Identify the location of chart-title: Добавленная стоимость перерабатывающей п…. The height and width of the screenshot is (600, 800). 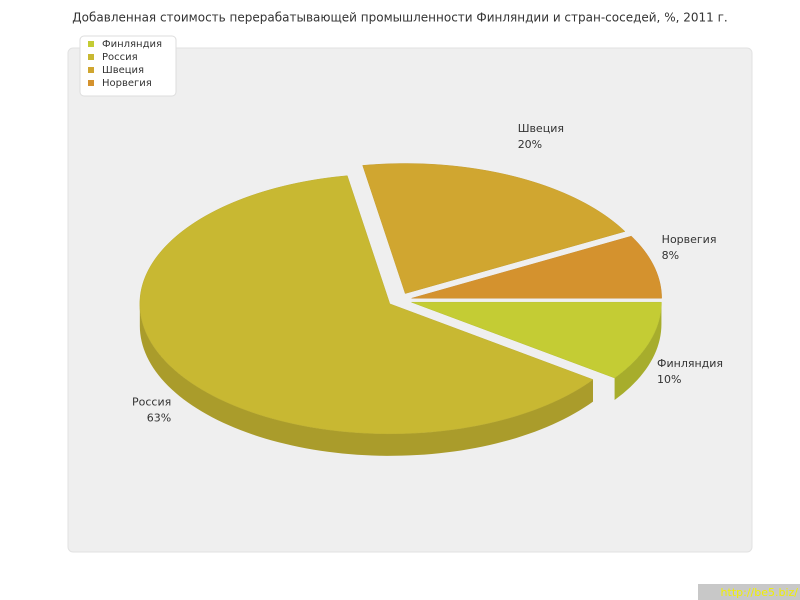
(399, 18).